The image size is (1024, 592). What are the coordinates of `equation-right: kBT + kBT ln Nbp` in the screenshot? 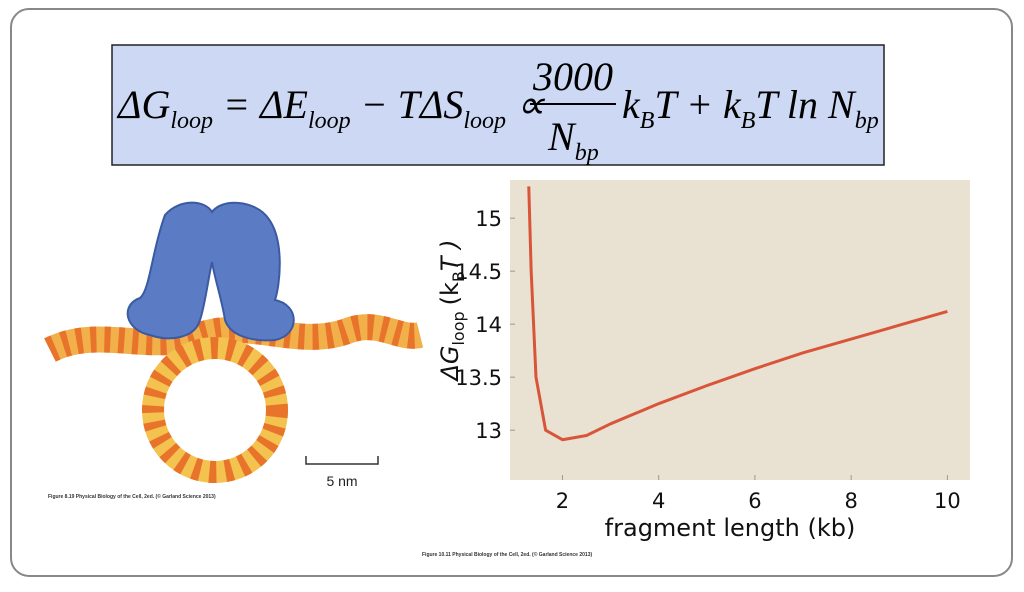 It's located at (750, 108).